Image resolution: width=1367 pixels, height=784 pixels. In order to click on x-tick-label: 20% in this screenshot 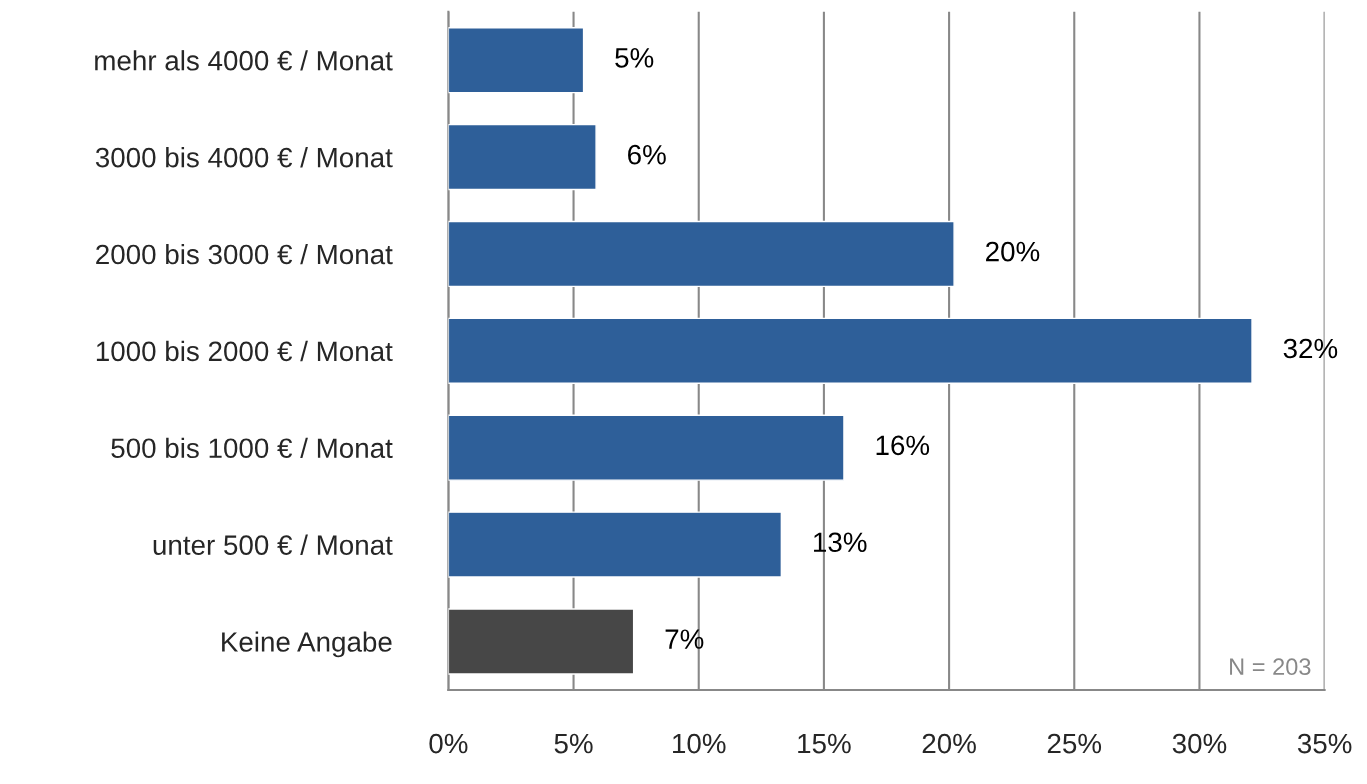, I will do `click(949, 743)`.